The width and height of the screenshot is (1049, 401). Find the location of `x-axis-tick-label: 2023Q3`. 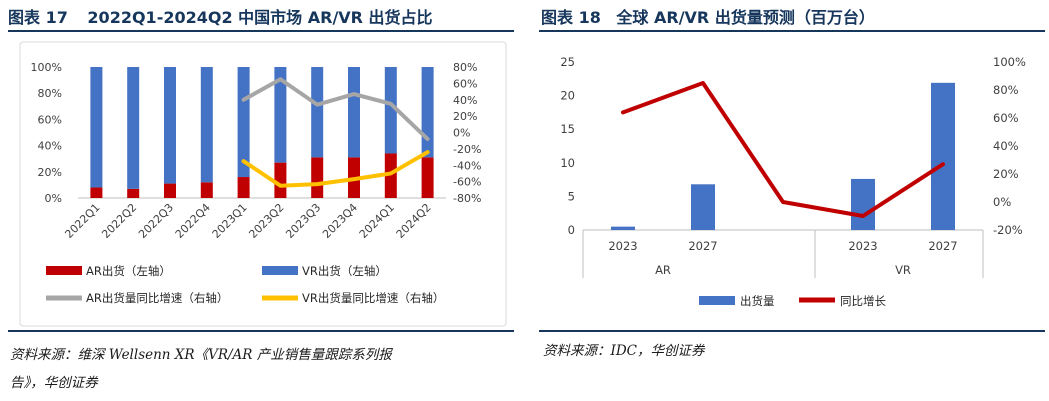

x-axis-tick-label: 2023Q3 is located at coordinates (303, 221).